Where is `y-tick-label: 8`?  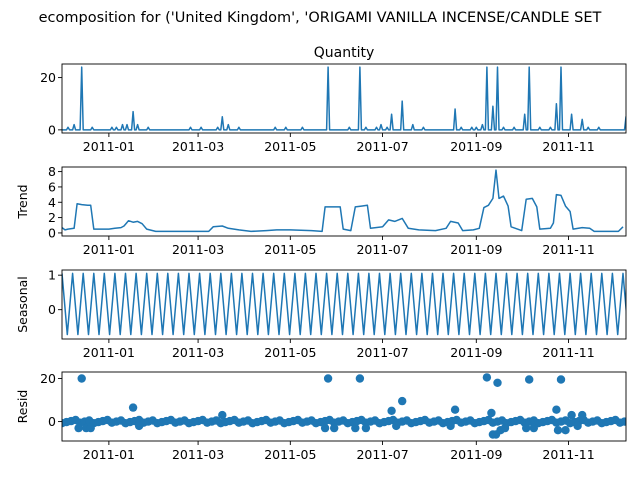
y-tick-label: 8 is located at coordinates (52, 171).